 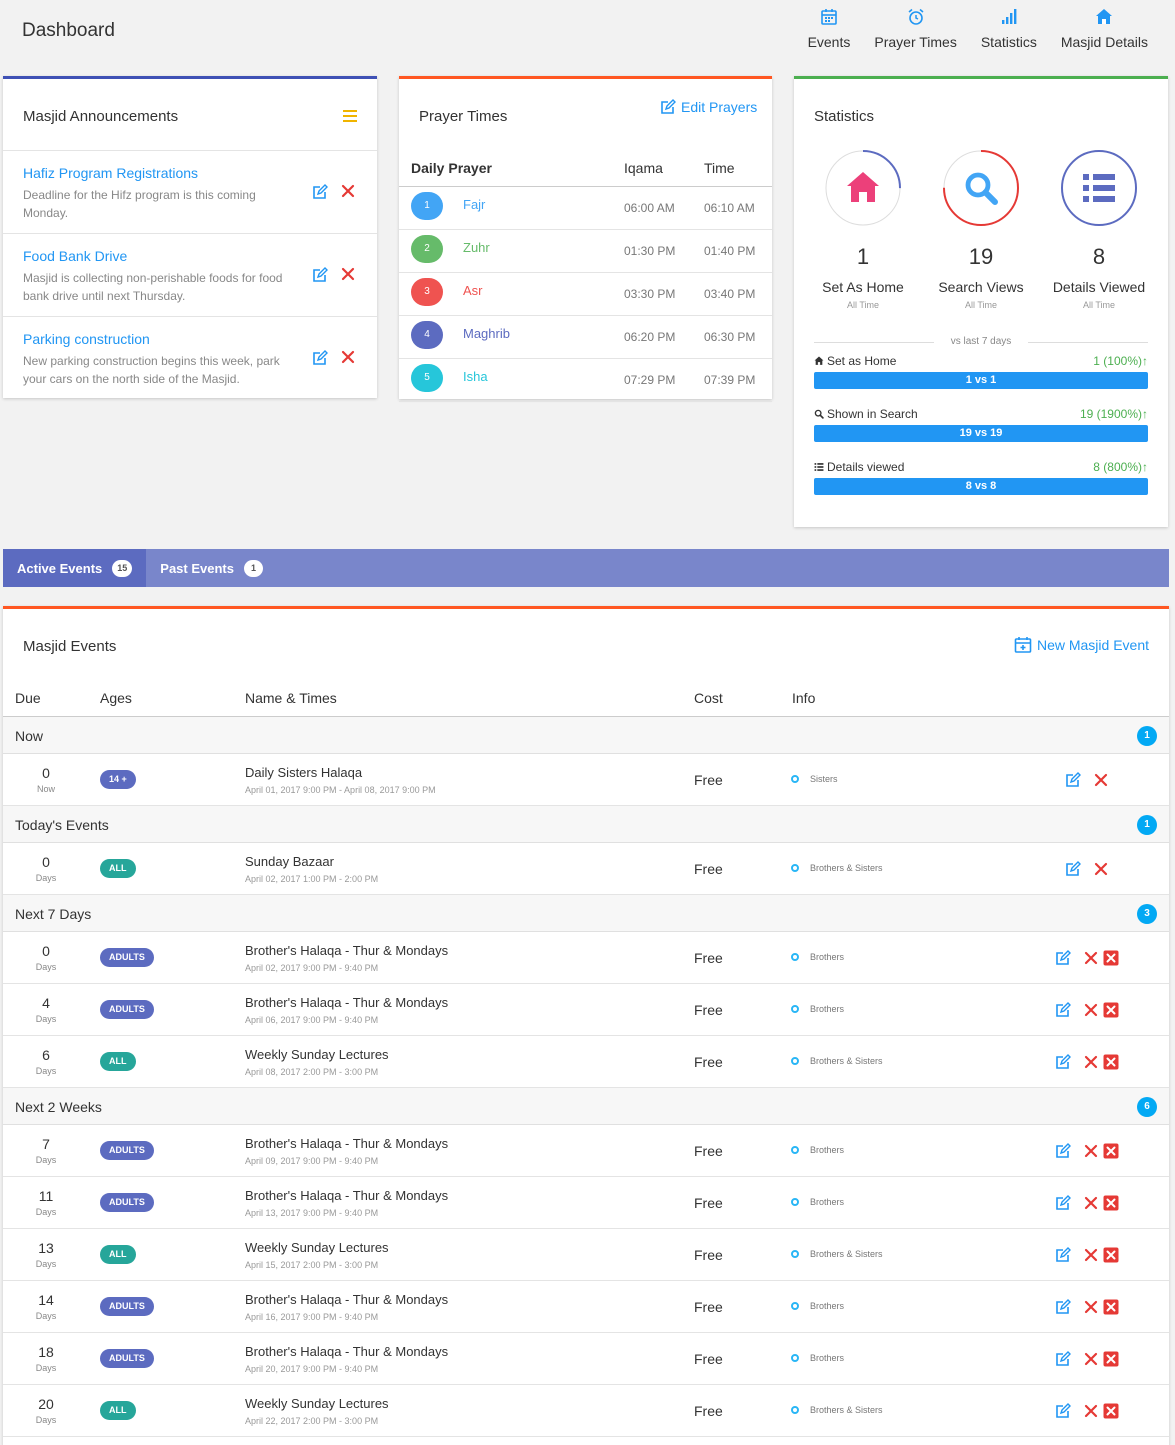 I want to click on compare-bar: 1 vs 1, so click(x=981, y=380).